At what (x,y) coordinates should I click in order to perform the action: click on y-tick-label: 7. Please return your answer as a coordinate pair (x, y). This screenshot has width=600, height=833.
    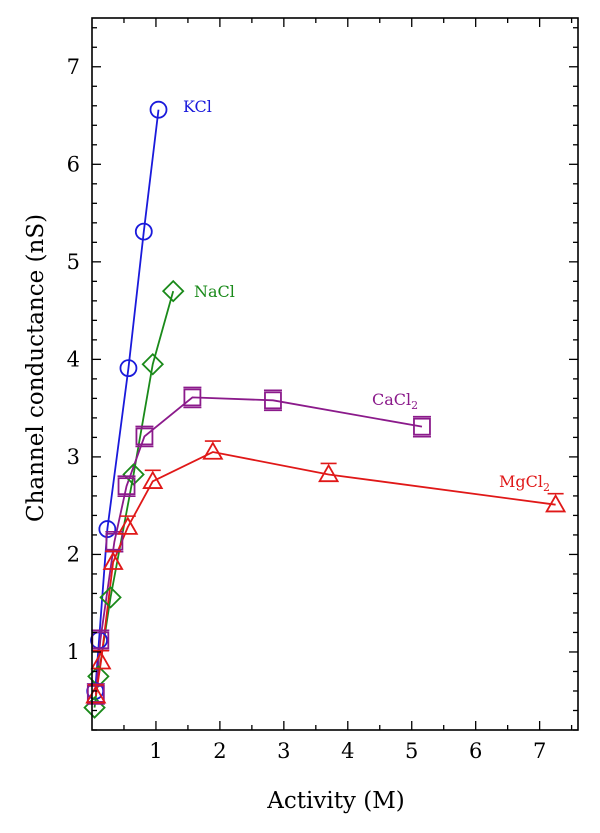
    Looking at the image, I should click on (73, 67).